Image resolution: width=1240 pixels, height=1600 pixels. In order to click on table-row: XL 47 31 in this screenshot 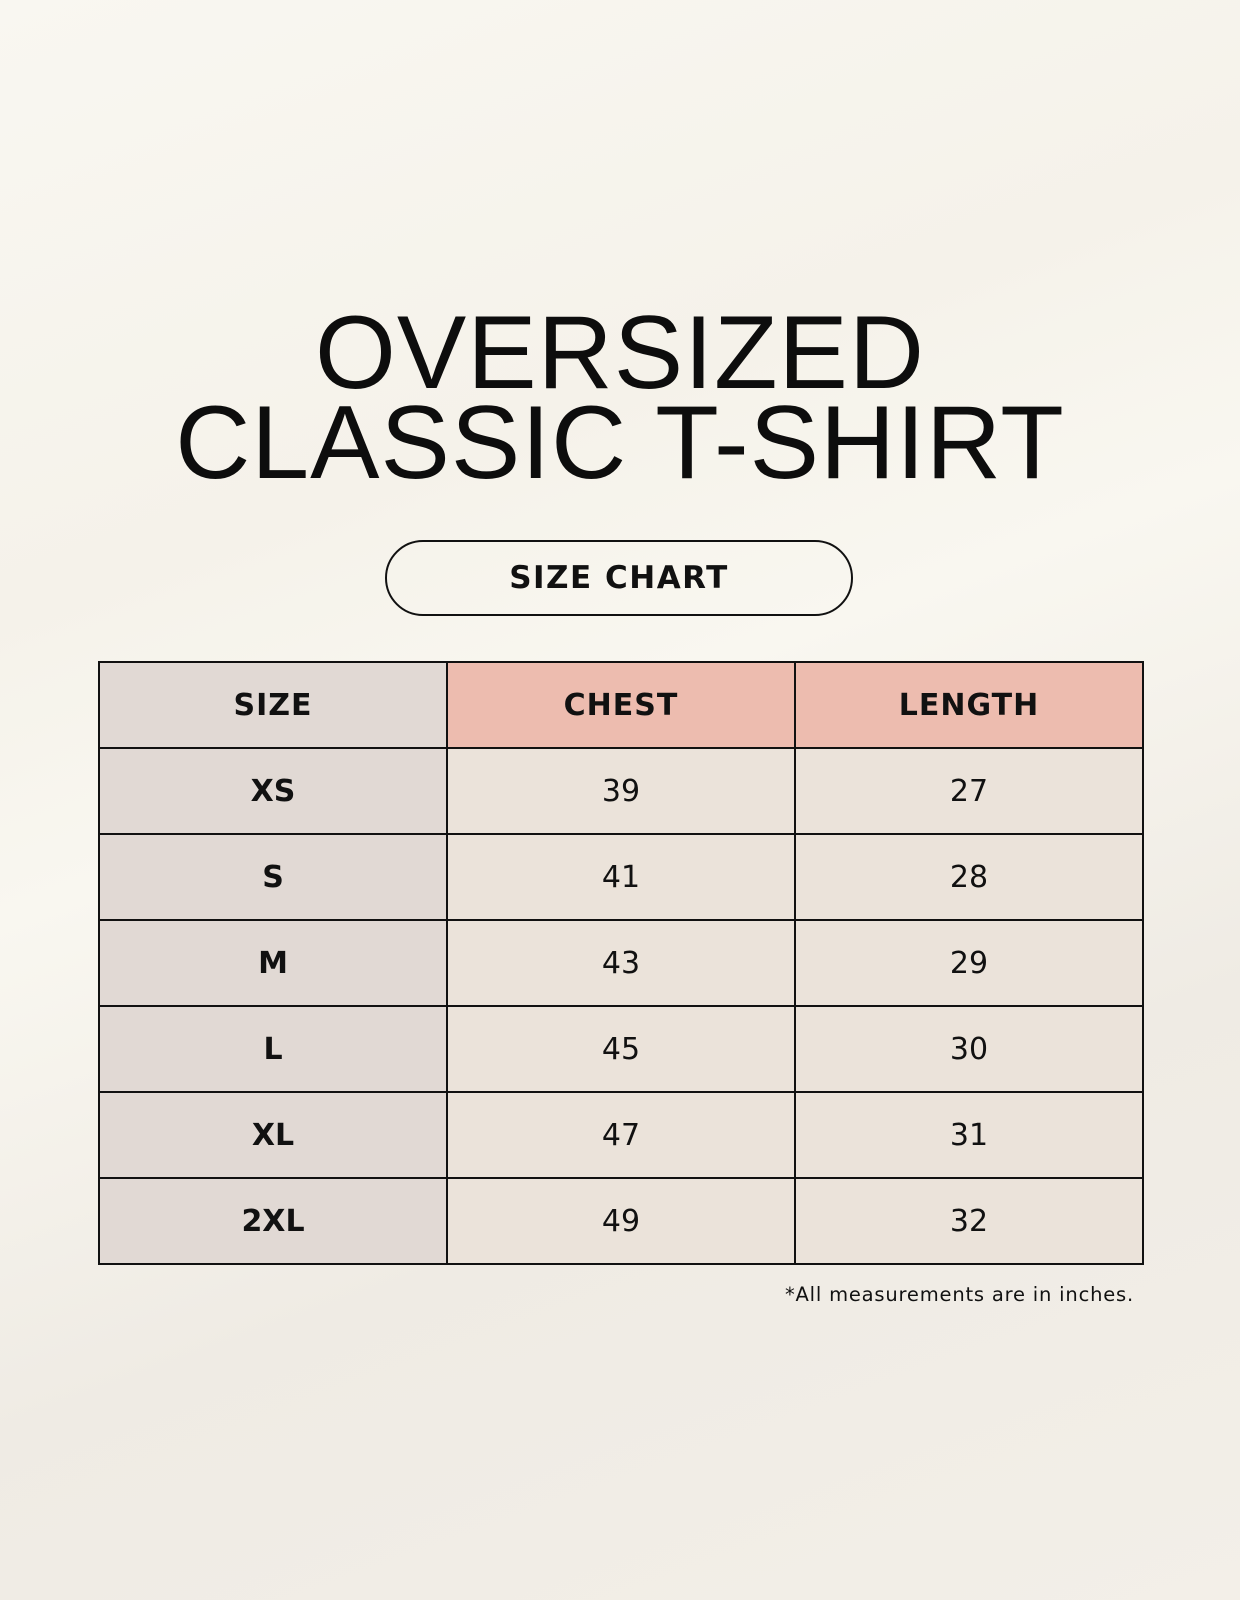, I will do `click(621, 1135)`.